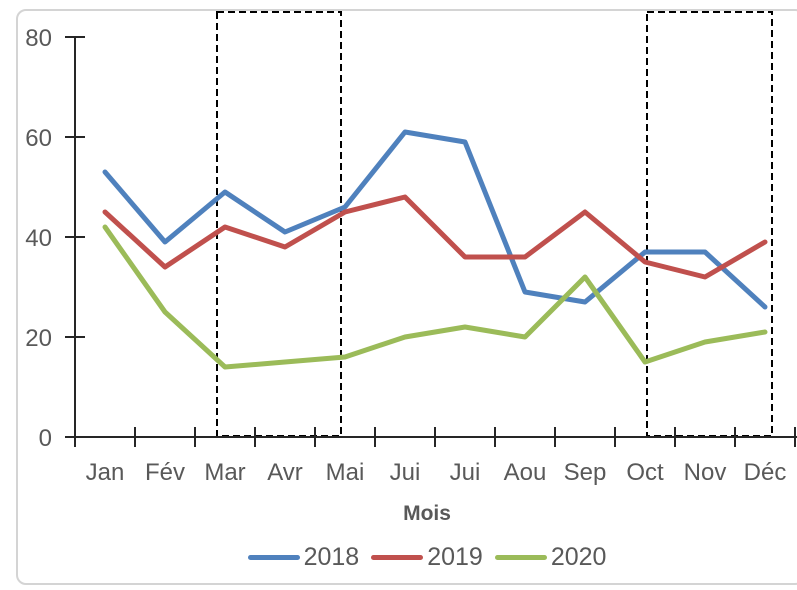  What do you see at coordinates (520, 557) in the screenshot?
I see `legend-line-swatch-2020` at bounding box center [520, 557].